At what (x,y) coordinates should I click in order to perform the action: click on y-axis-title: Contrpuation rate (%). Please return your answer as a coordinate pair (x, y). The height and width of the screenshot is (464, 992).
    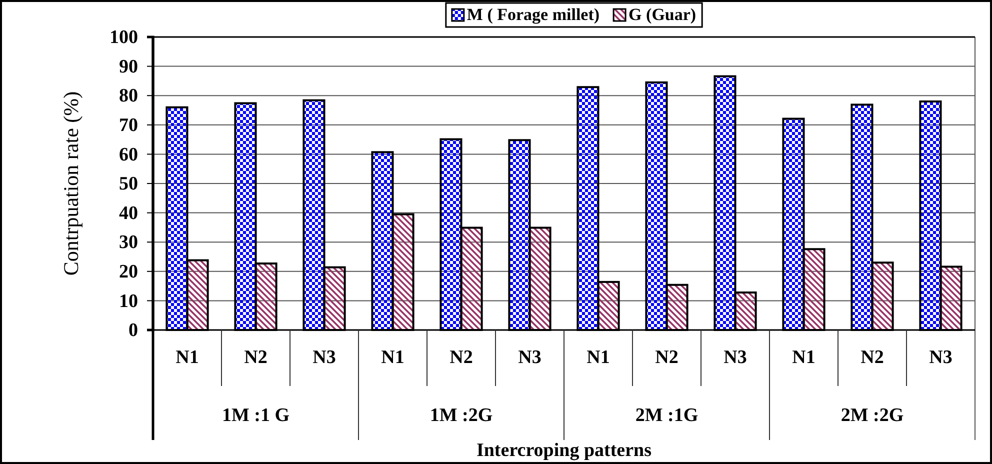
    Looking at the image, I should click on (71, 183).